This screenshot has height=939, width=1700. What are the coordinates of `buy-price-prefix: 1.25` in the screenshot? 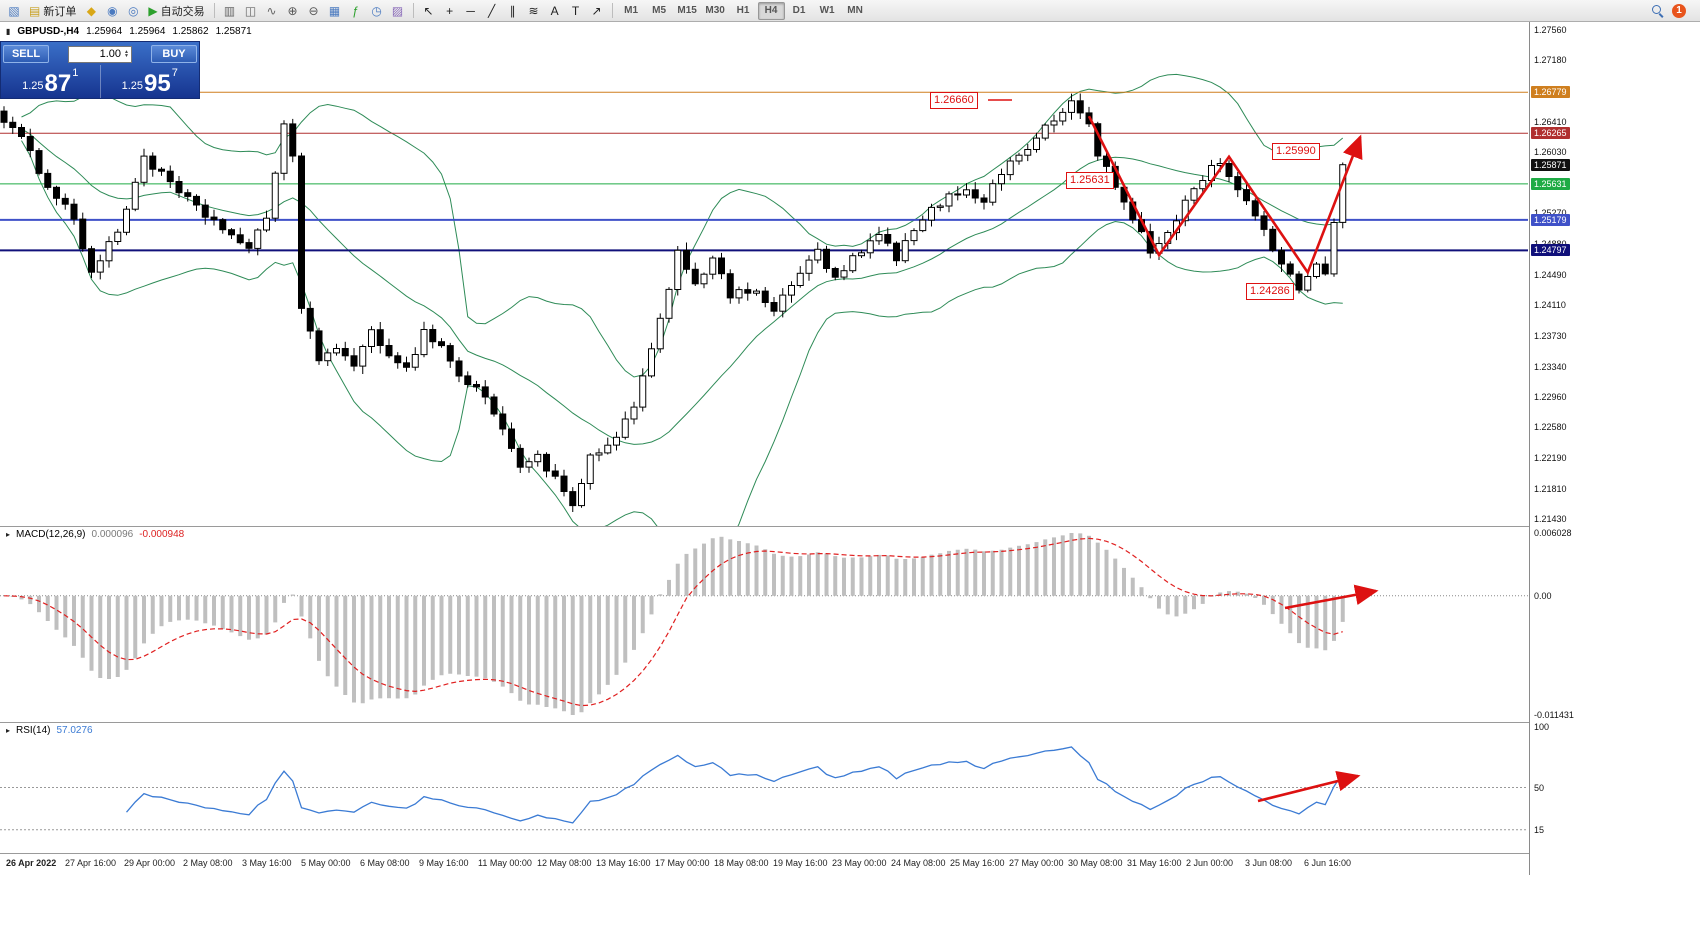 It's located at (132, 86).